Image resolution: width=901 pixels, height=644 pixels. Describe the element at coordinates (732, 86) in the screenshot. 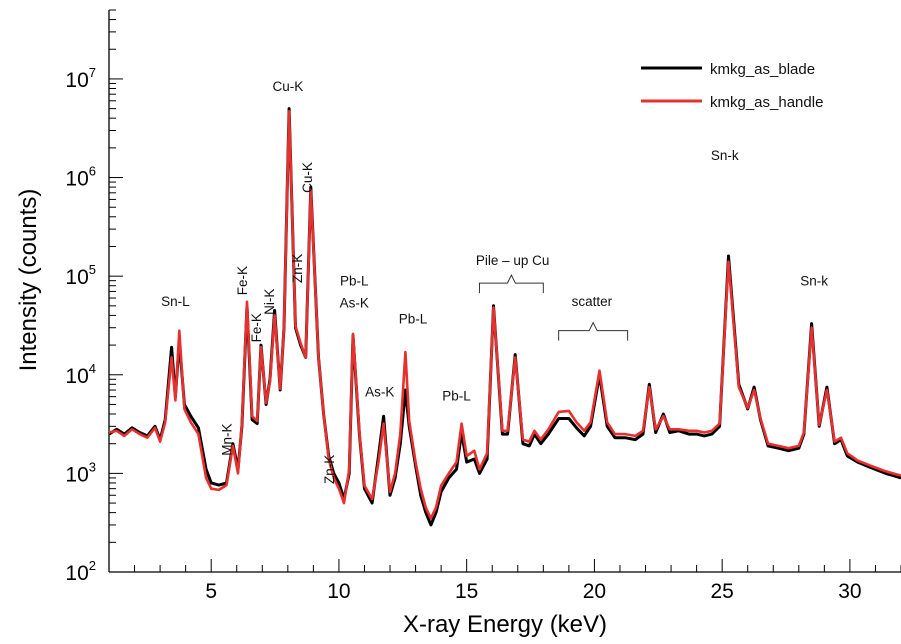

I see `legend: kmkg_as_blade kmkg_as_handle` at that location.